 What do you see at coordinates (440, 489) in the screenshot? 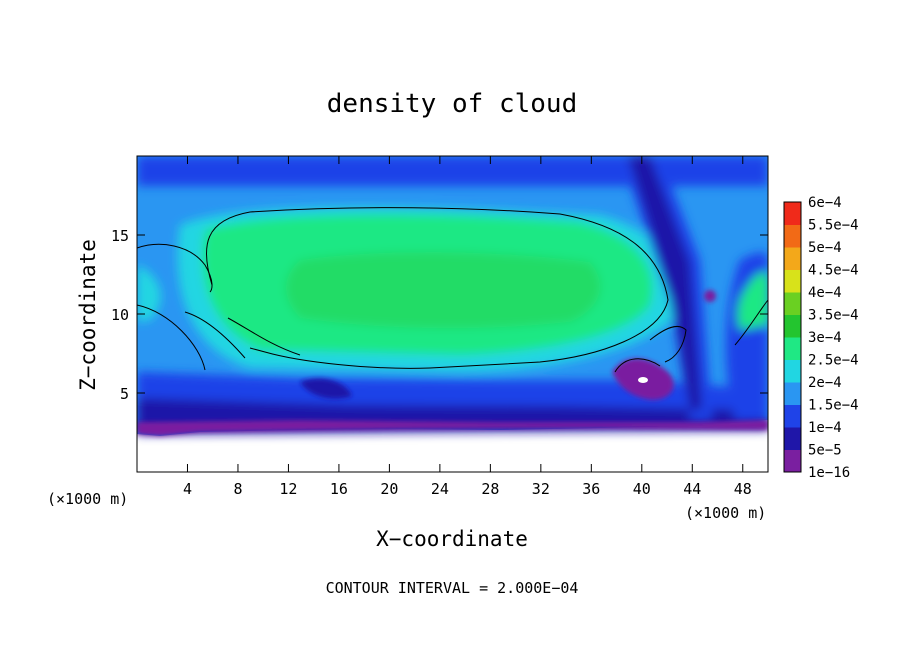
I see `x-tick-label: 24` at bounding box center [440, 489].